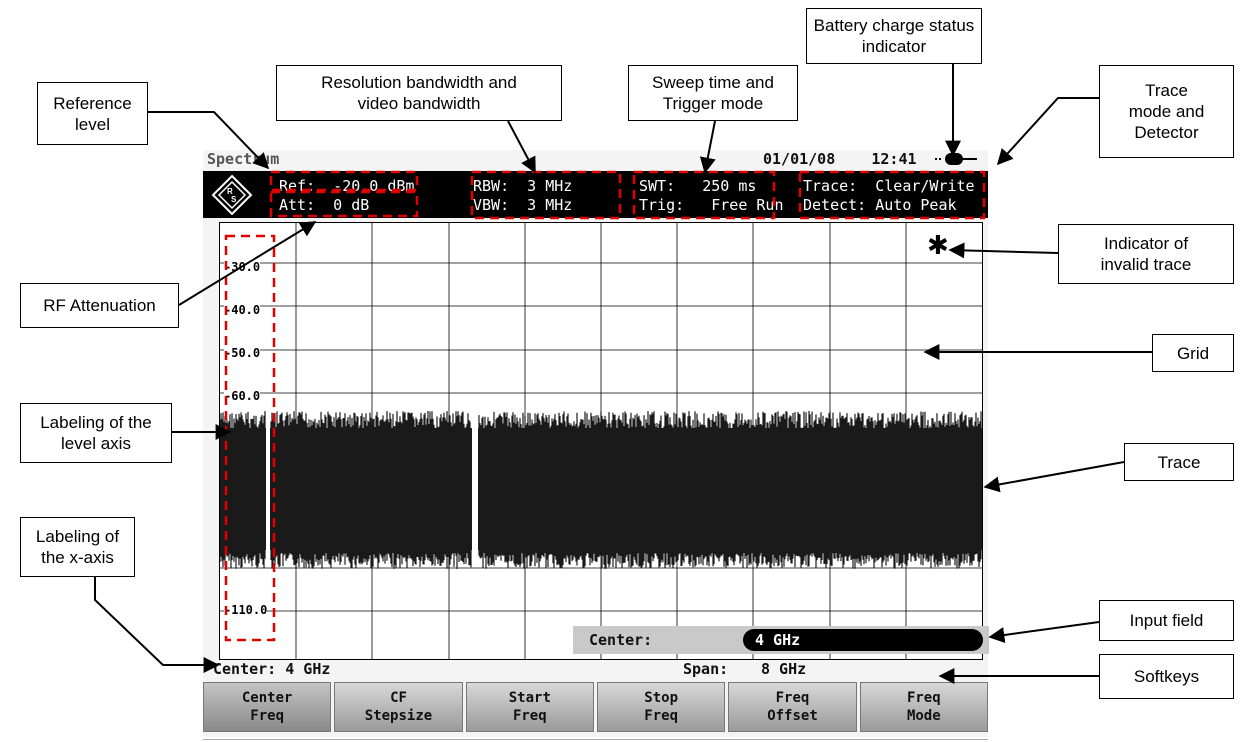 This screenshot has width=1244, height=742. What do you see at coordinates (1166, 620) in the screenshot?
I see `callout-input-field: Input field` at bounding box center [1166, 620].